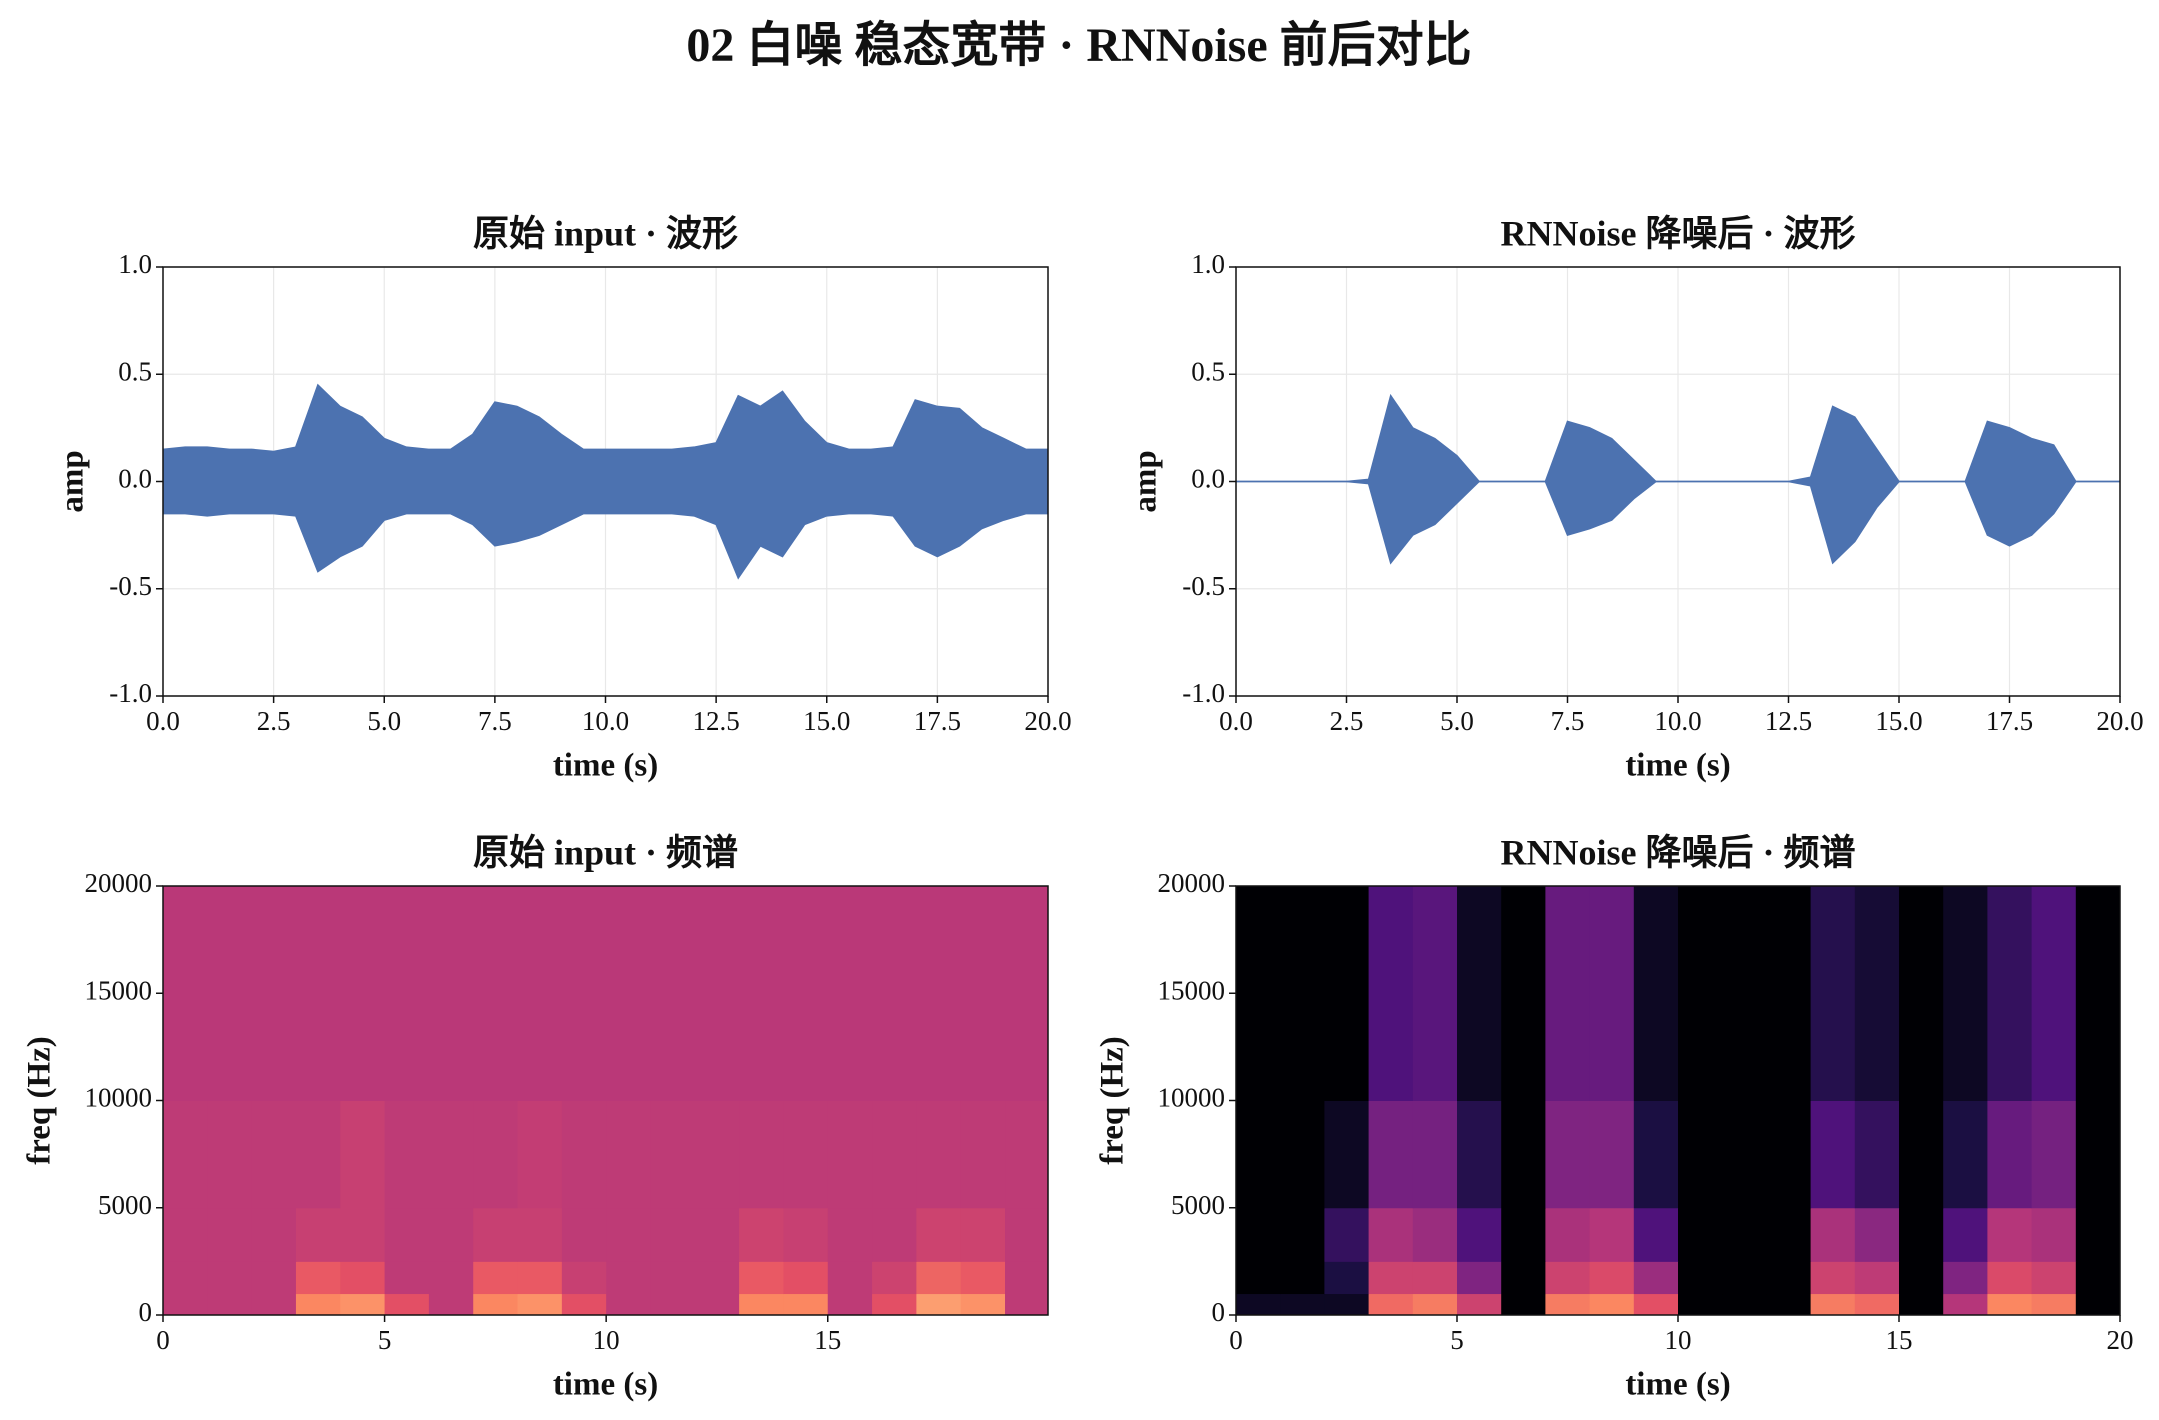 This screenshot has height=1420, width=2159. I want to click on x-tick-label: 7.5, so click(495, 721).